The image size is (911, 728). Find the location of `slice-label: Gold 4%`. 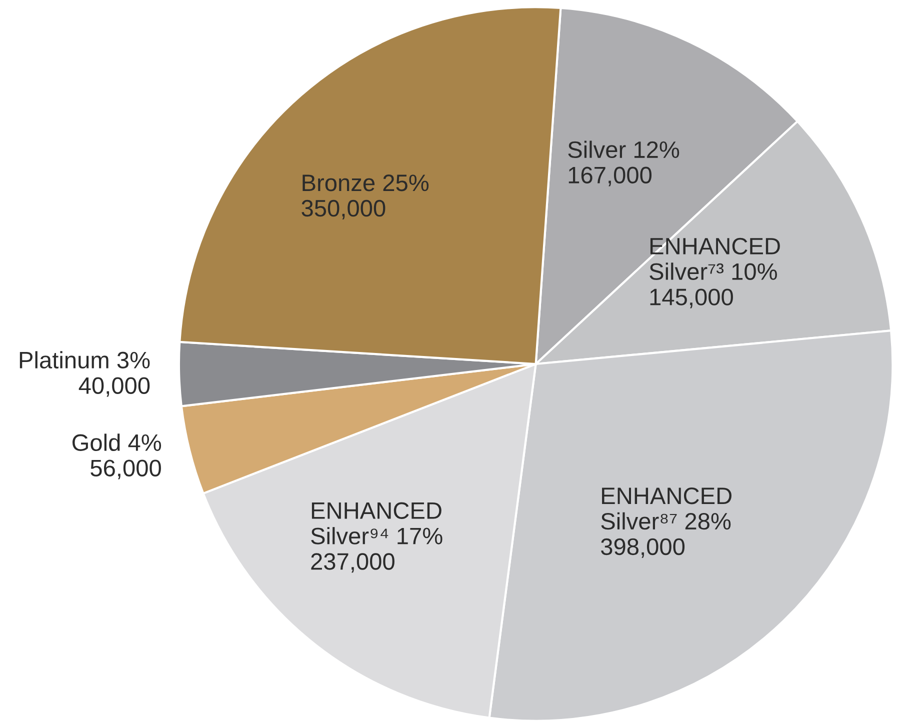

slice-label: Gold 4% is located at coordinates (117, 443).